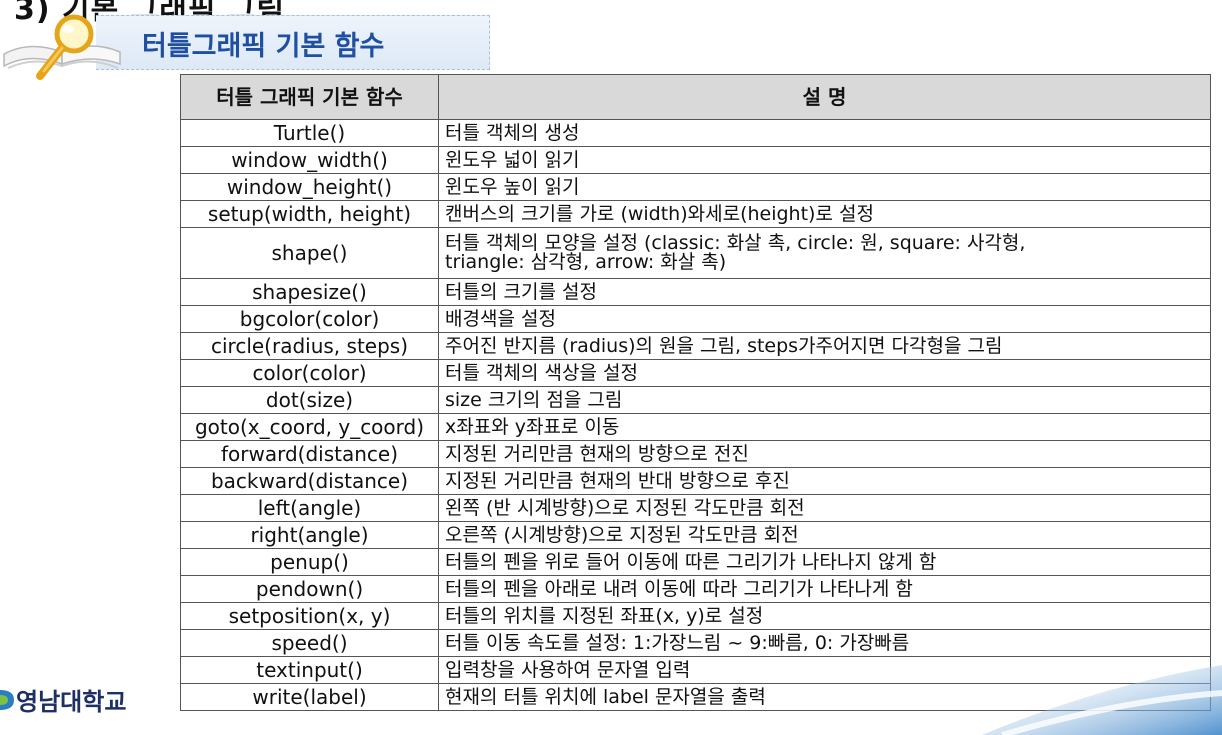 The width and height of the screenshot is (1222, 735). Describe the element at coordinates (824, 373) in the screenshot. I see `description-cell: 터틀 객체의 색상을 설정` at that location.